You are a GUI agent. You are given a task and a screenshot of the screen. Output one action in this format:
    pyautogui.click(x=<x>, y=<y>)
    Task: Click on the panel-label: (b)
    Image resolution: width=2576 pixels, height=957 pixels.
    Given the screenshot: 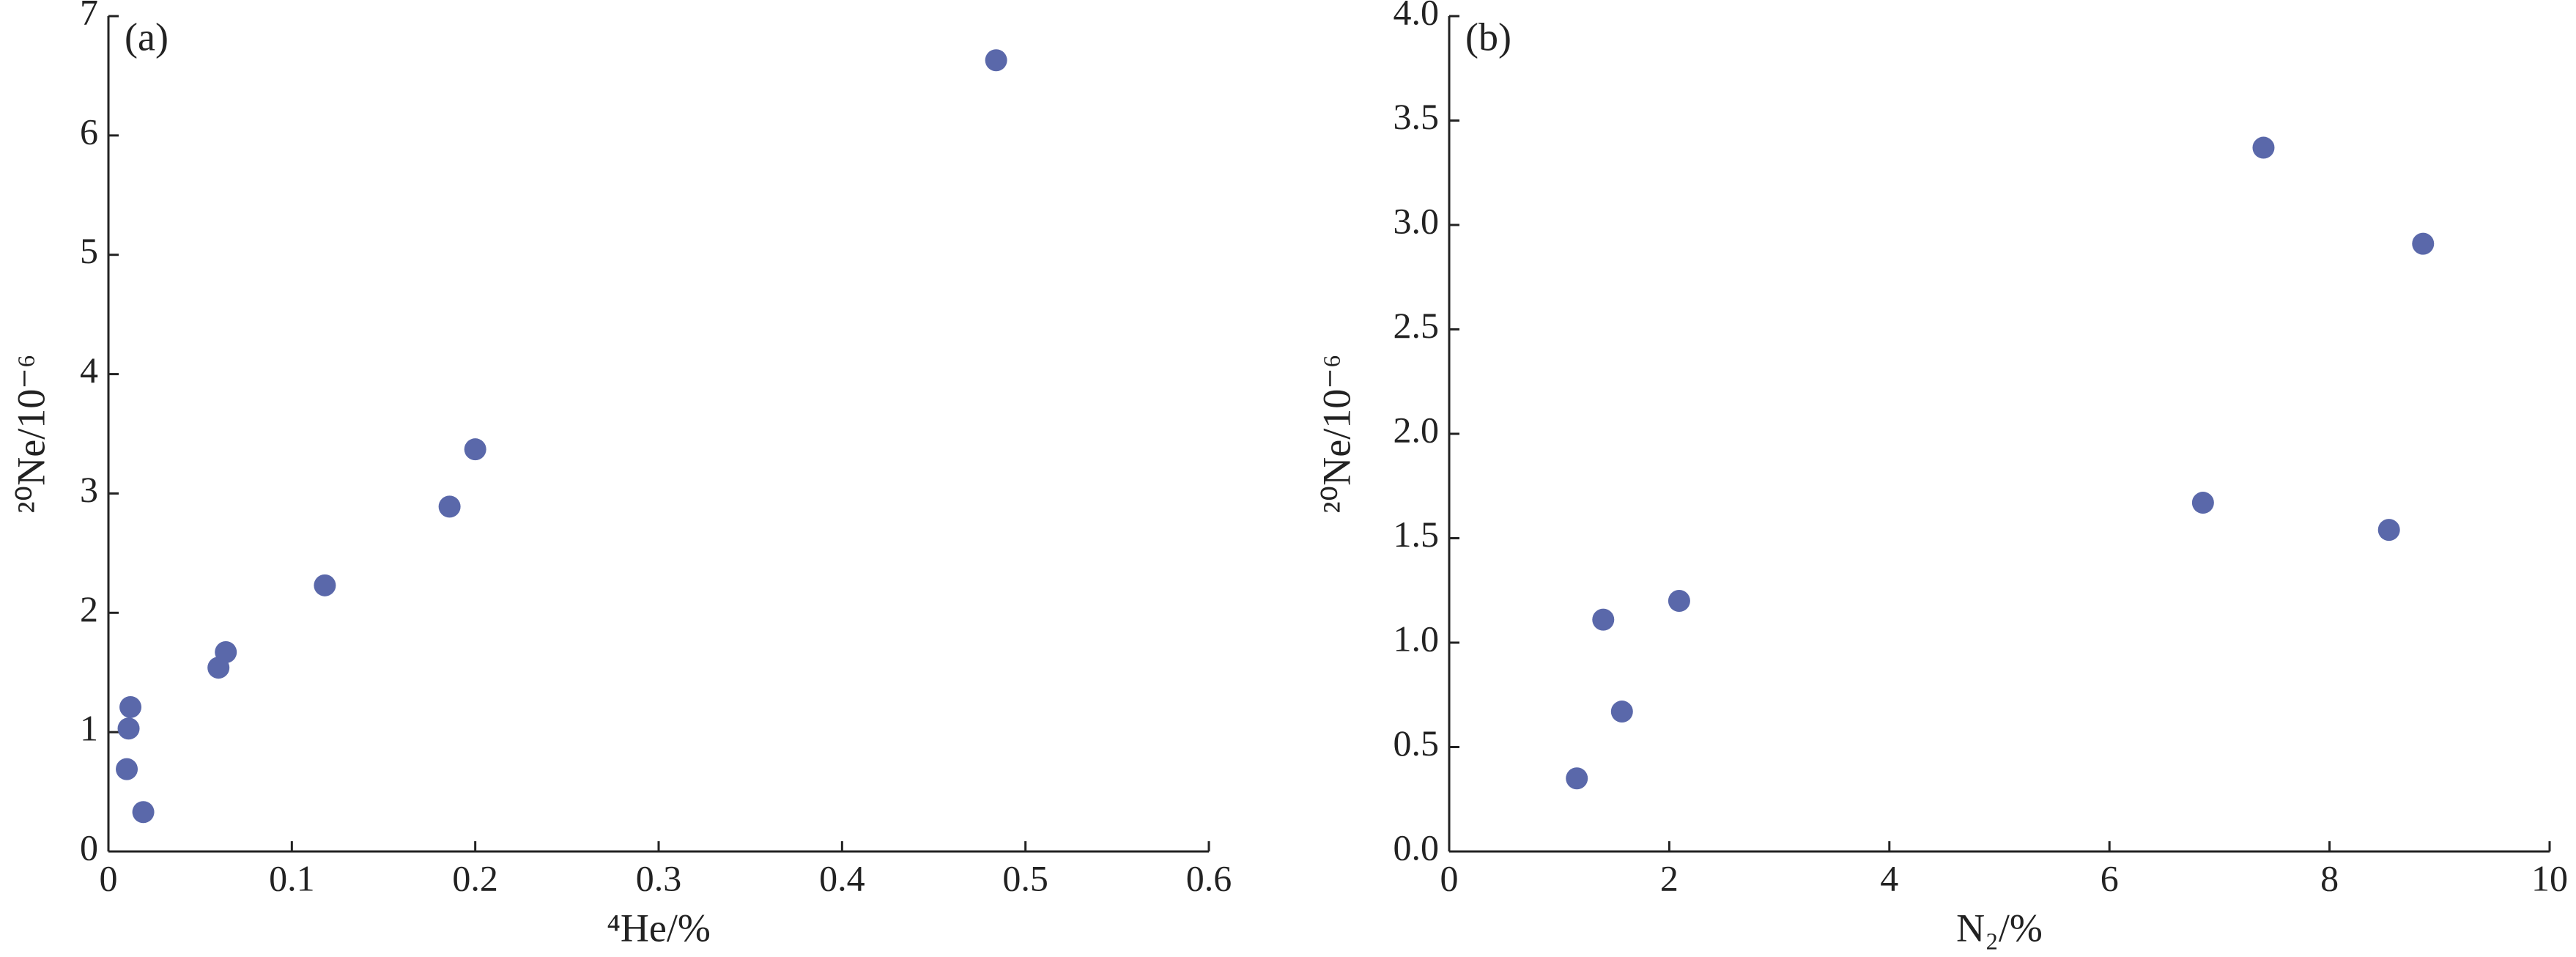 What is the action you would take?
    pyautogui.click(x=1488, y=37)
    